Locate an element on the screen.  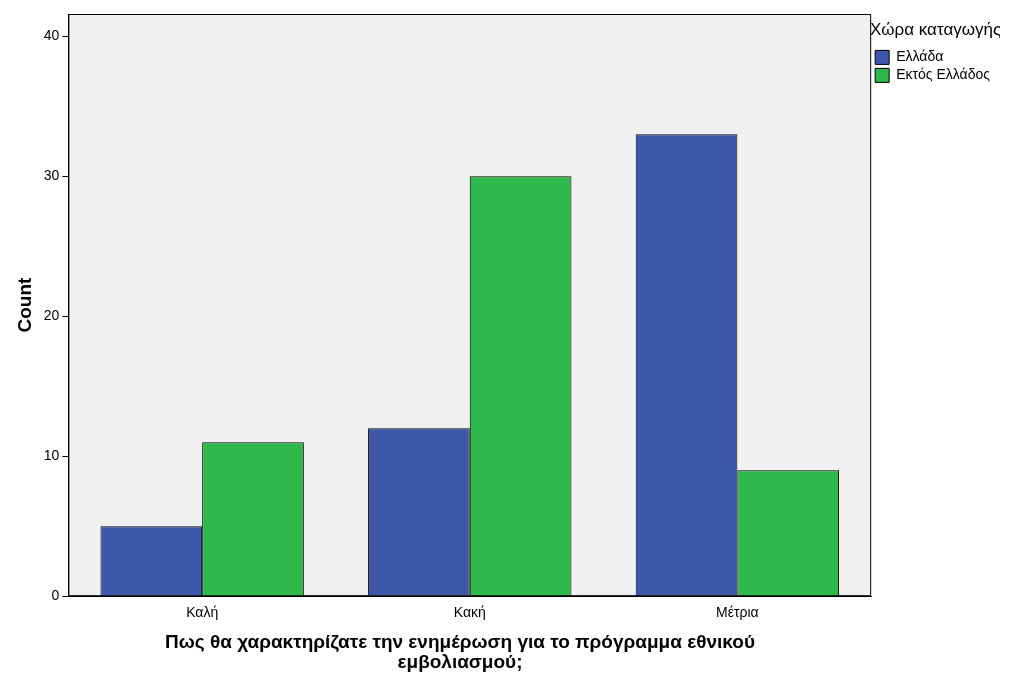
legend-label: Ελλάδα is located at coordinates (920, 56).